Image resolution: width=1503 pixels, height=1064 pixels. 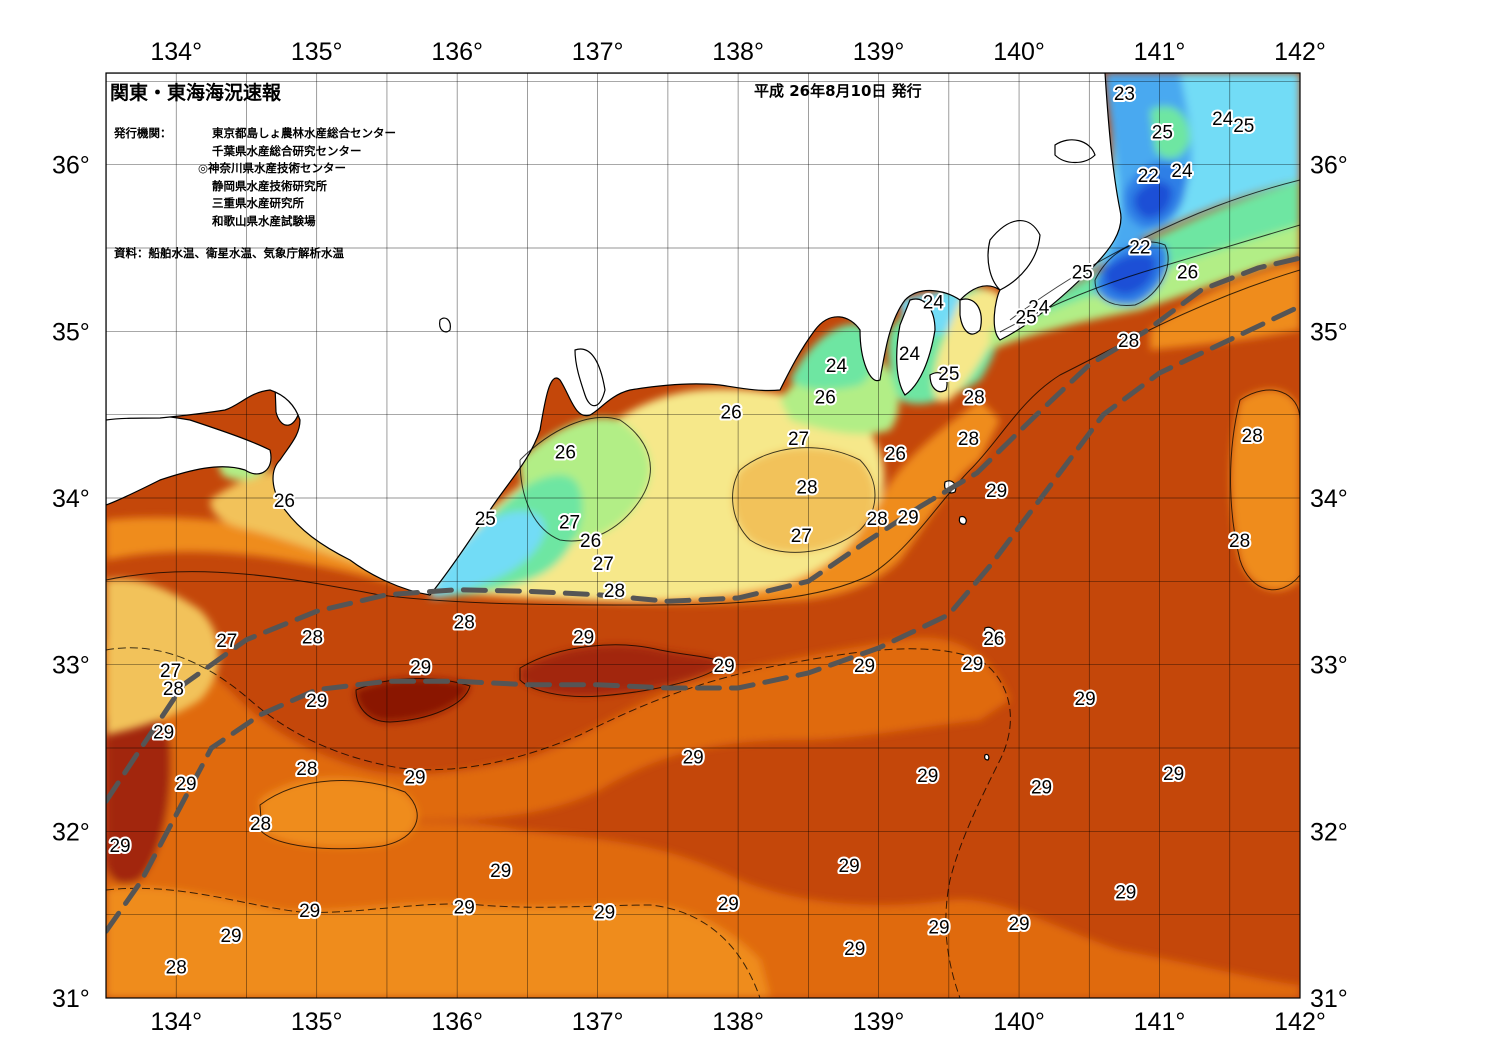 What do you see at coordinates (598, 52) in the screenshot?
I see `longitude-label-top: 137°` at bounding box center [598, 52].